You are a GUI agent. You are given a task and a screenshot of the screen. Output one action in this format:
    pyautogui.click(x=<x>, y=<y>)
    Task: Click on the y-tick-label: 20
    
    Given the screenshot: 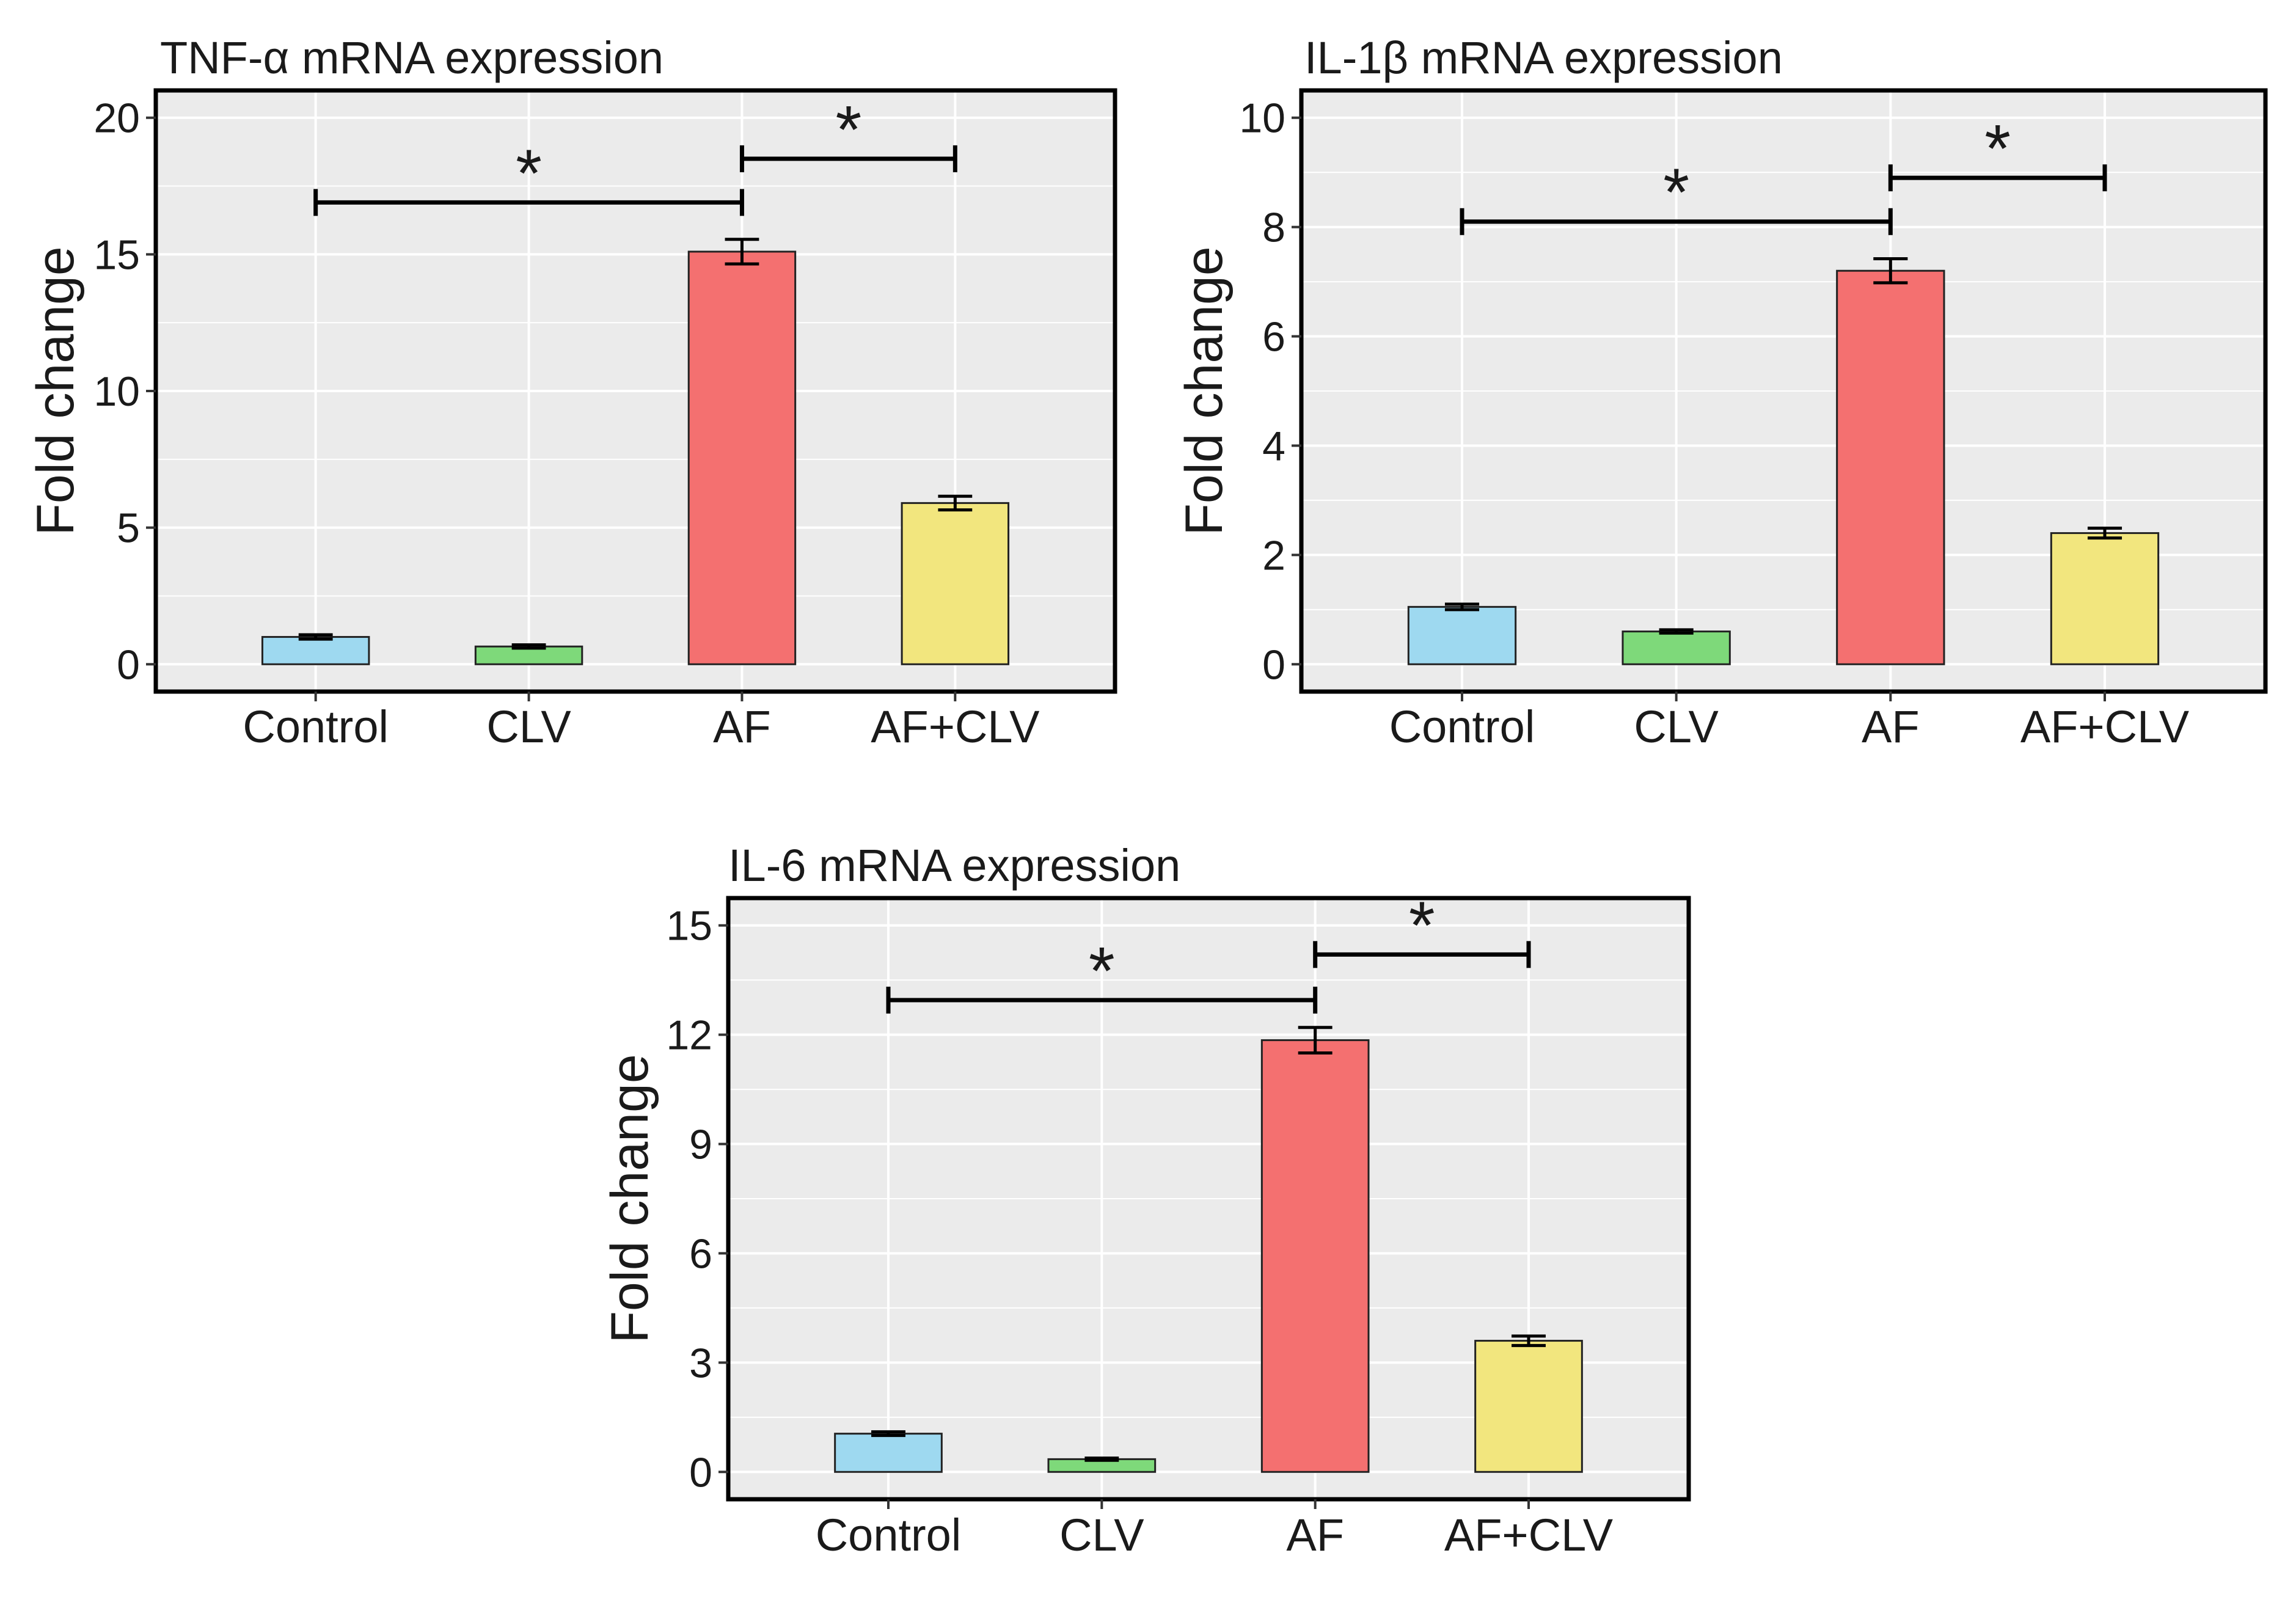 What is the action you would take?
    pyautogui.click(x=116, y=118)
    